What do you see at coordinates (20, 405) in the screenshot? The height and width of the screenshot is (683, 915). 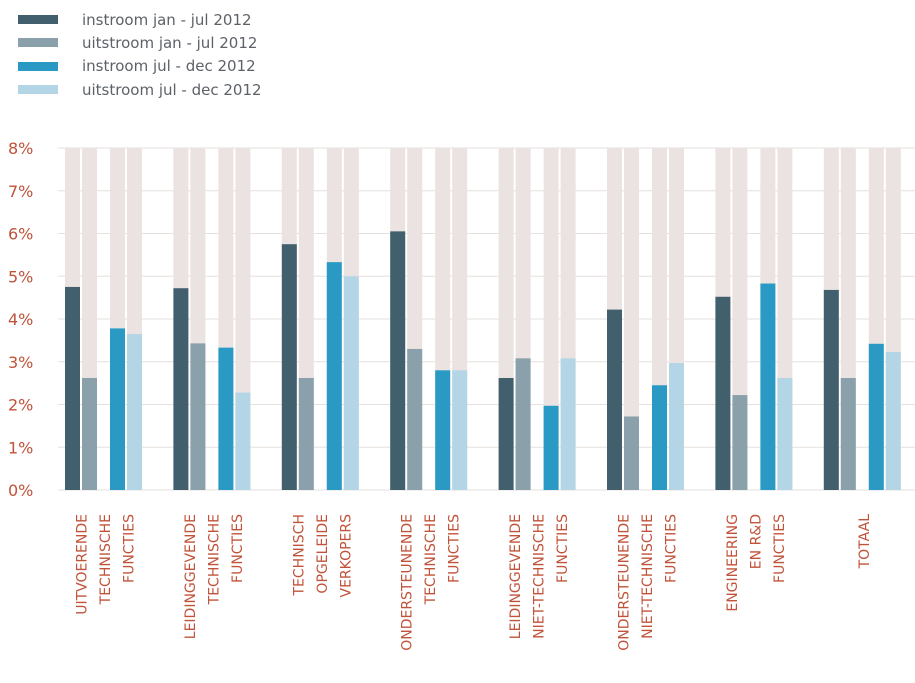 I see `y-tick-label: 2%` at bounding box center [20, 405].